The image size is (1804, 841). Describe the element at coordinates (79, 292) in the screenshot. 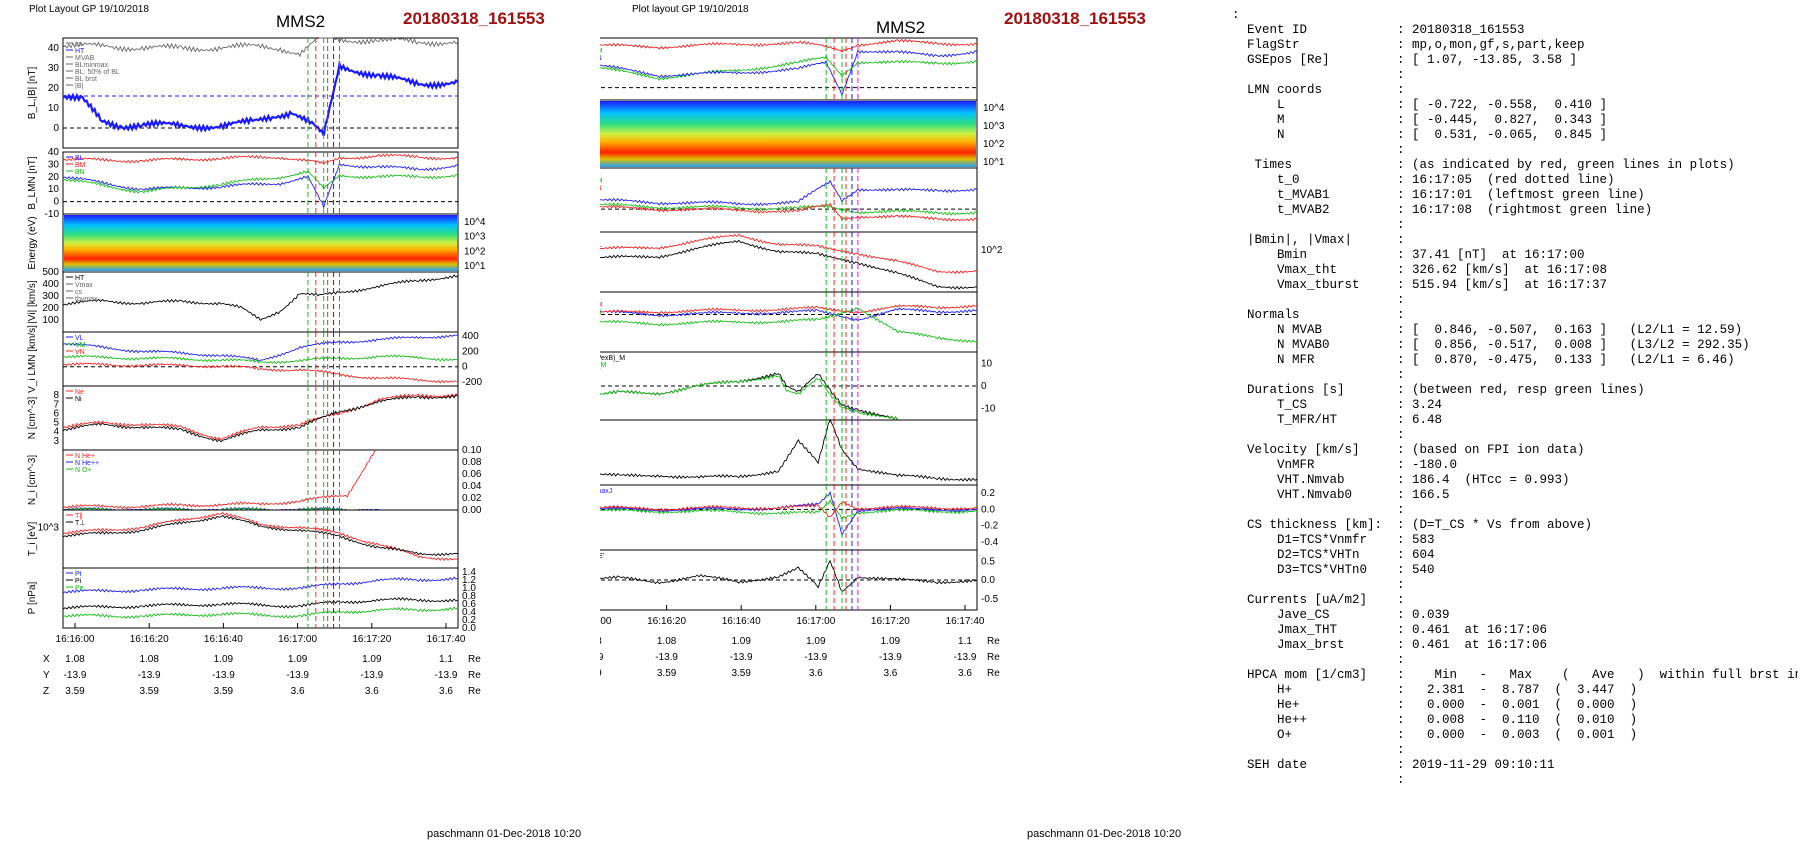

I see `legend-label: cs` at that location.